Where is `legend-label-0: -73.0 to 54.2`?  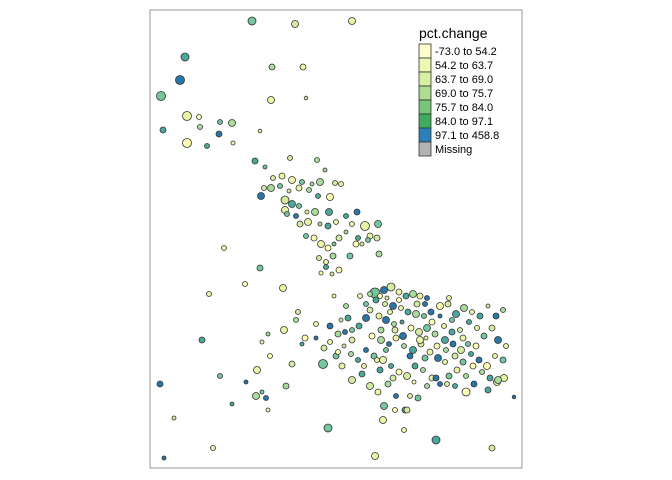 legend-label-0: -73.0 to 54.2 is located at coordinates (466, 52).